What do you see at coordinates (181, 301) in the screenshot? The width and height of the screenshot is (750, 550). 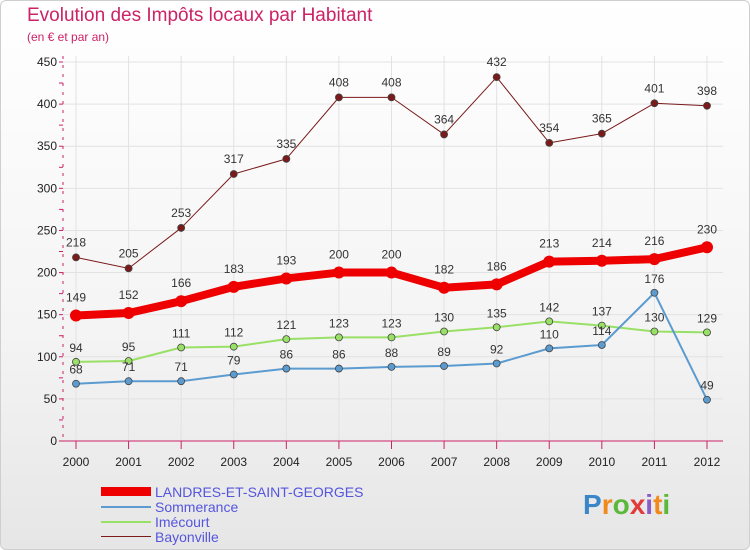 I see `point-landres-et-saint-georges-2002` at bounding box center [181, 301].